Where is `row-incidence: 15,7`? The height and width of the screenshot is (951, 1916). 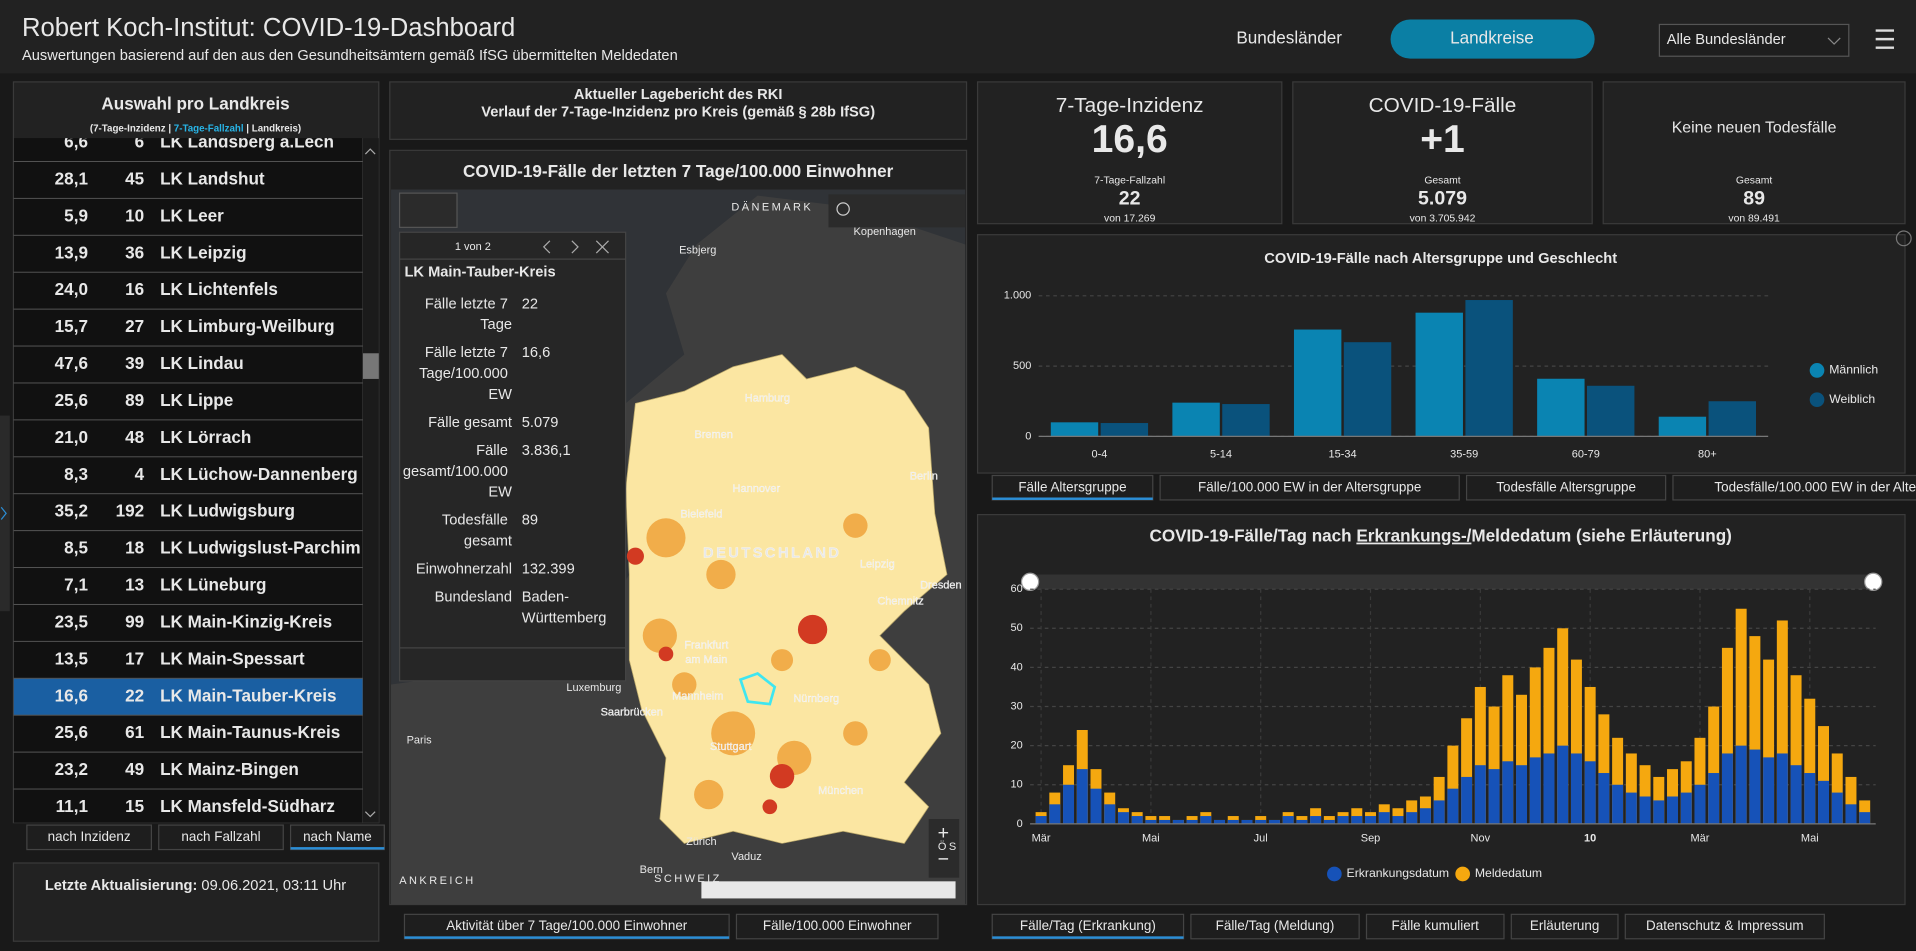
row-incidence: 15,7 is located at coordinates (71, 326).